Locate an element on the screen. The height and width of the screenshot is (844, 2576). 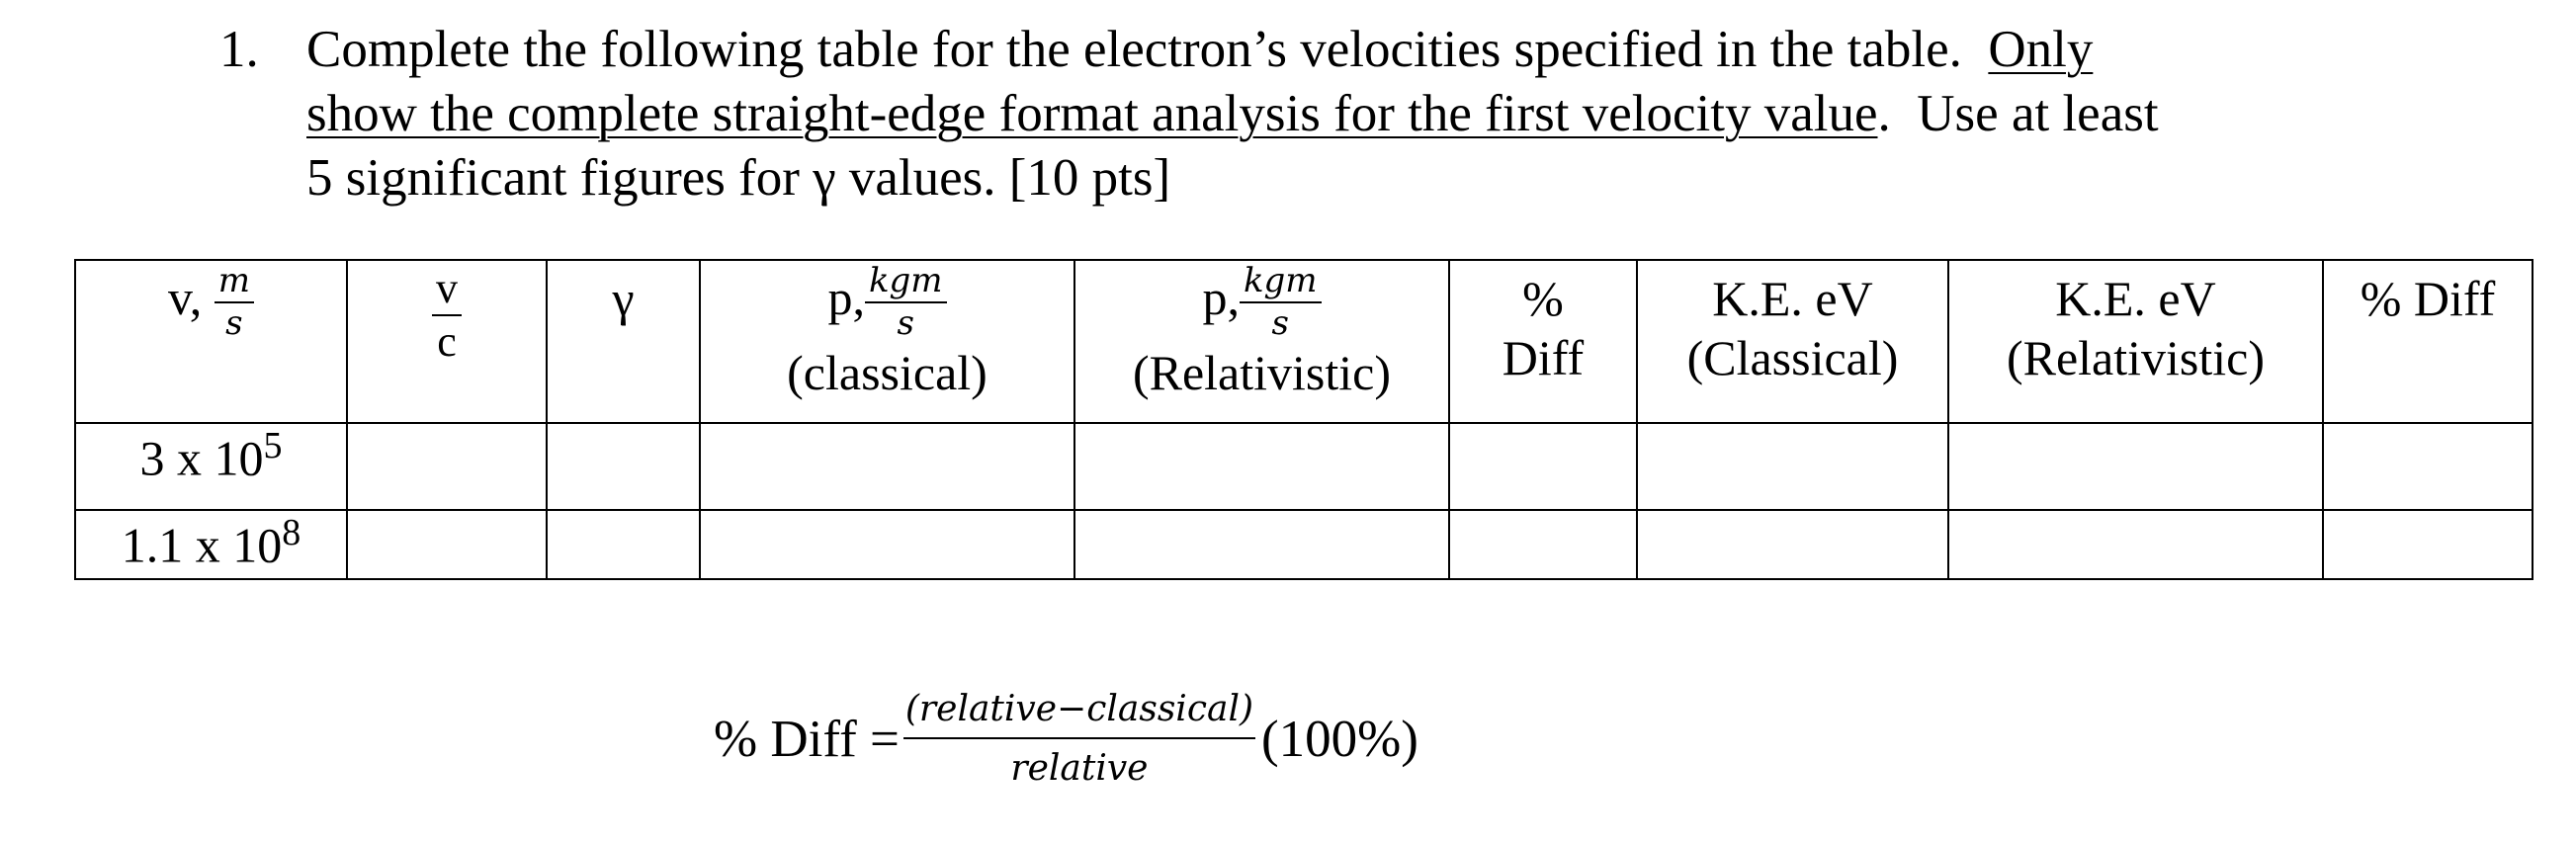
velocity-base: 1.1 x 10 is located at coordinates (202, 545).